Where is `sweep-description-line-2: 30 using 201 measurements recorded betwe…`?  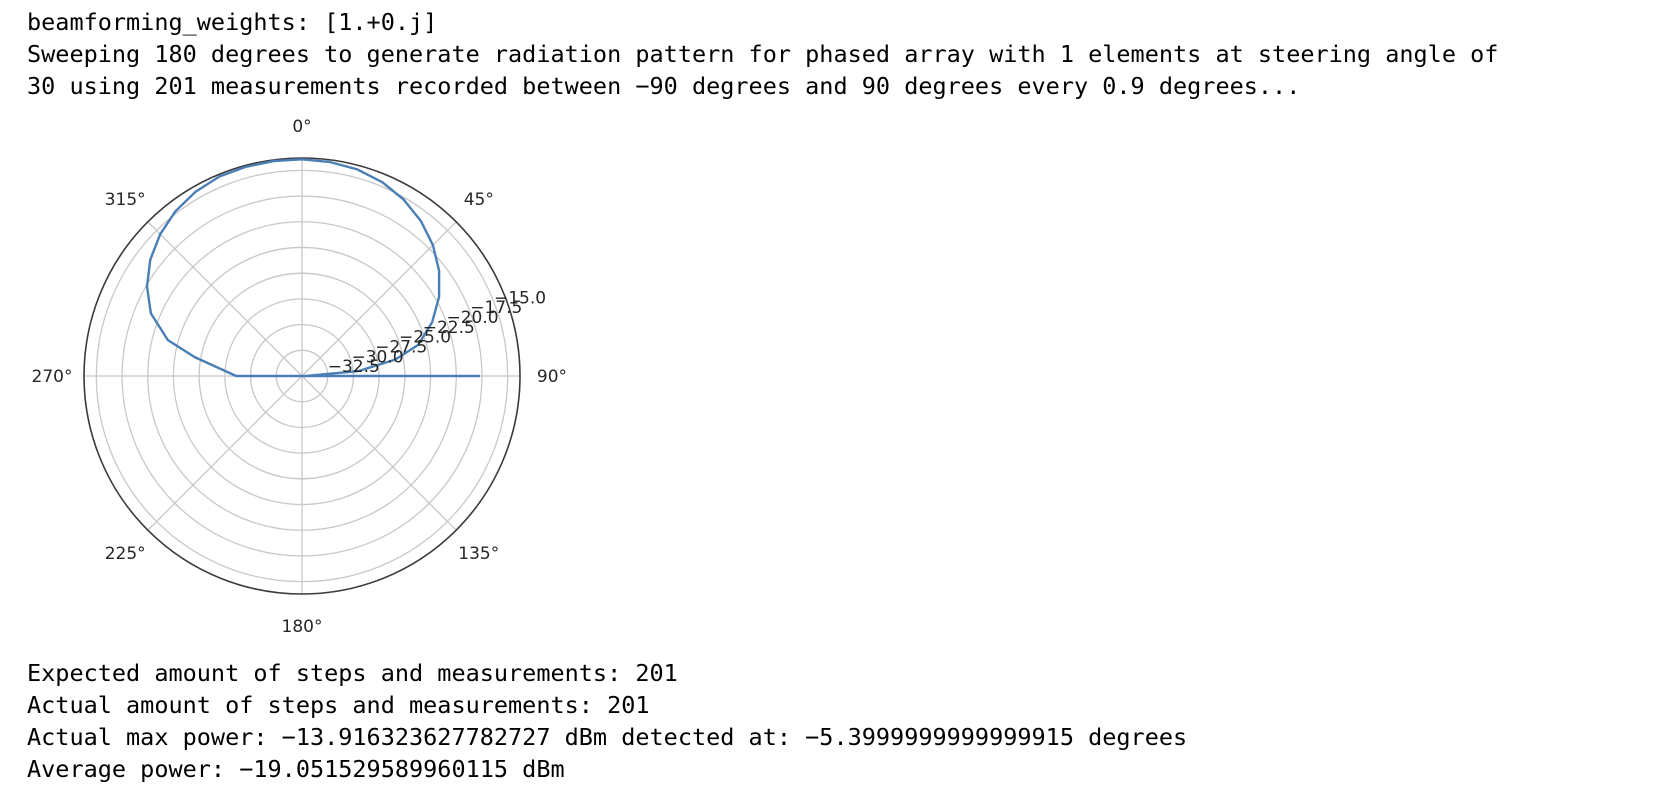
sweep-description-line-2: 30 using 201 measurements recorded betwe… is located at coordinates (664, 86).